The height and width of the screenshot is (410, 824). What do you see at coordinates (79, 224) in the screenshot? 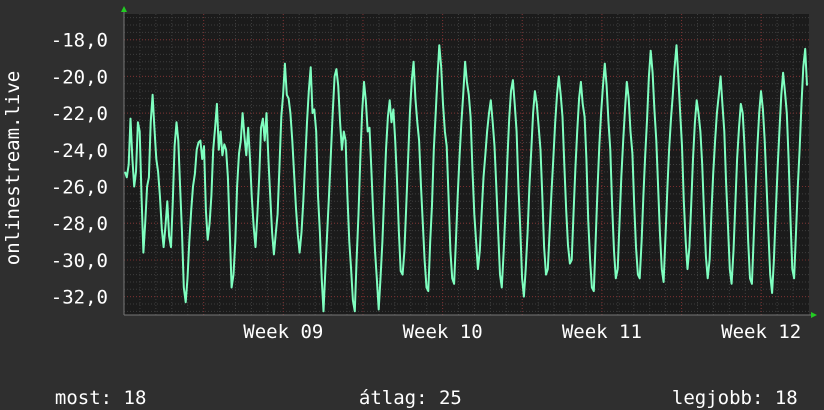
I see `y-tick-label: -28,0` at bounding box center [79, 224].